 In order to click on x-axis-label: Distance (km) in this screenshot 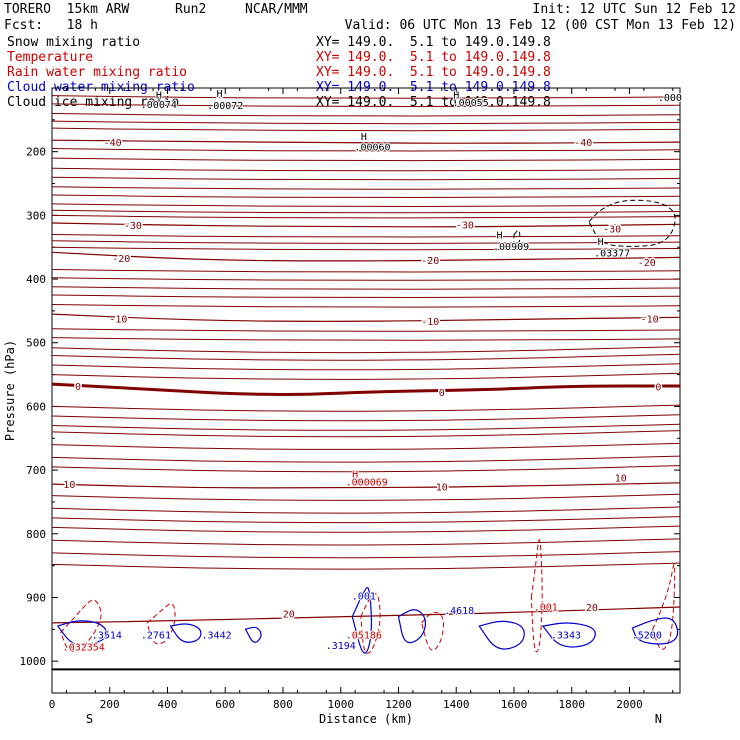, I will do `click(366, 719)`.